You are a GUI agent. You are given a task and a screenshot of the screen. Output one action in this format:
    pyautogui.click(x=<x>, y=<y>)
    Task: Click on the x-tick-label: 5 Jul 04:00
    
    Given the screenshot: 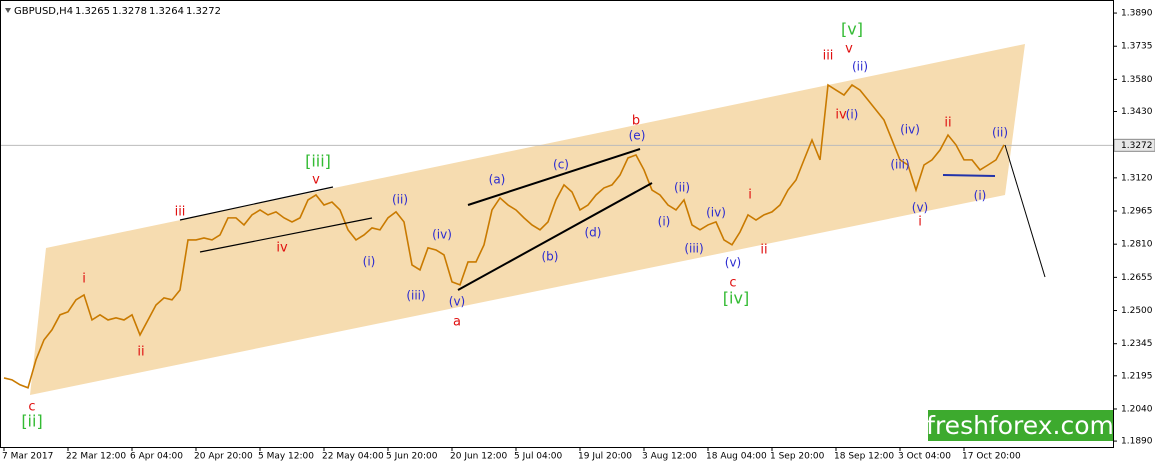 What is the action you would take?
    pyautogui.click(x=538, y=457)
    